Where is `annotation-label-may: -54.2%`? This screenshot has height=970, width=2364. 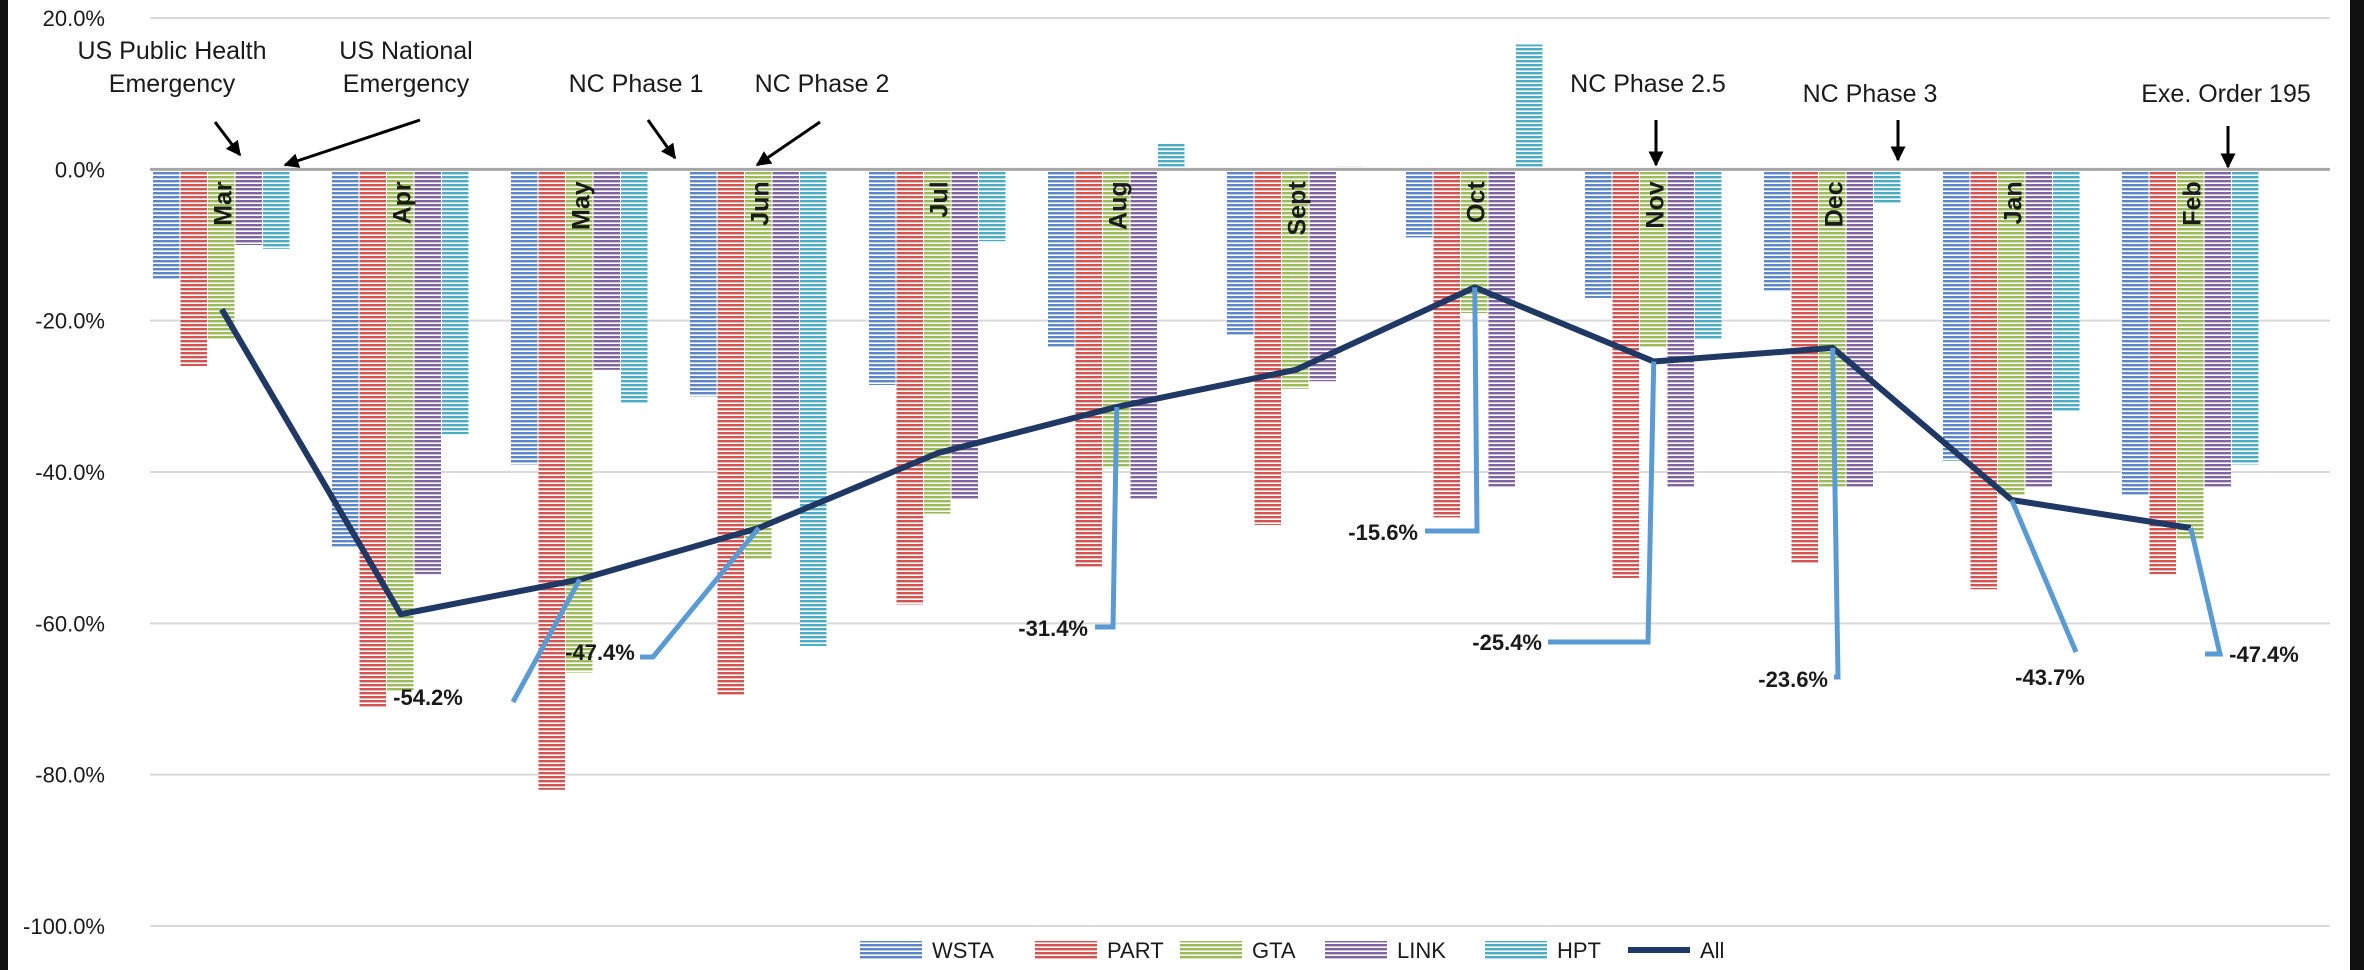
annotation-label-may: -54.2% is located at coordinates (428, 697).